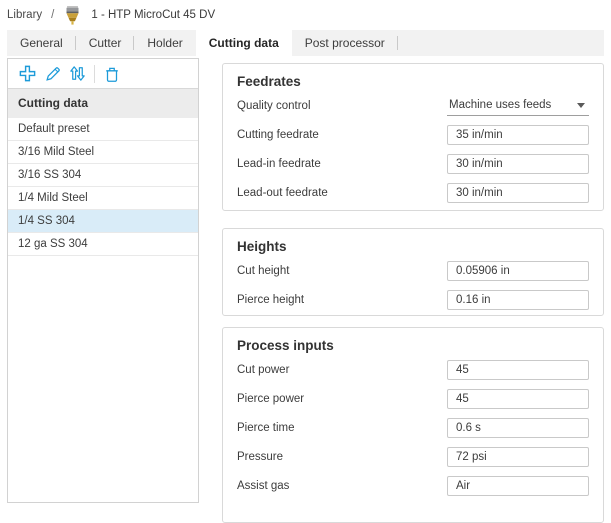 This screenshot has width=611, height=523. I want to click on edit-preset-button, so click(52, 74).